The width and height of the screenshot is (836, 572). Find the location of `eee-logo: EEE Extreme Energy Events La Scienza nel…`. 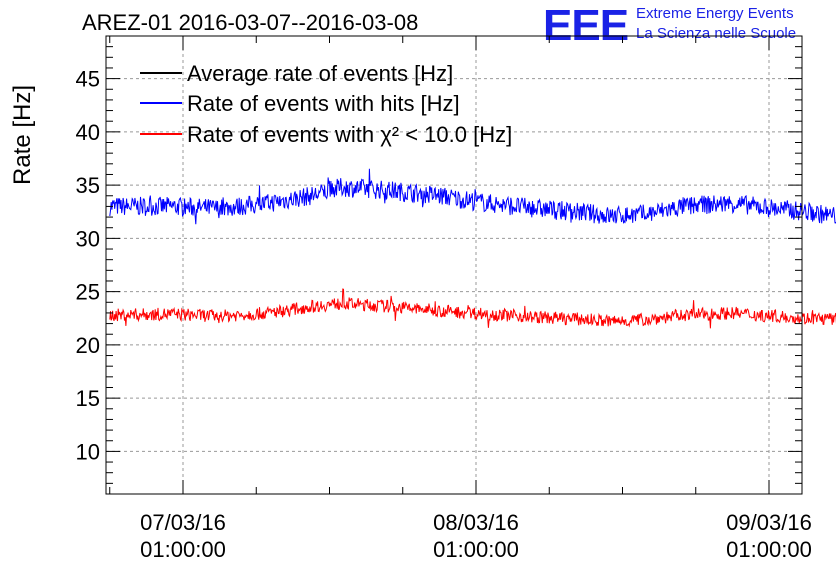

eee-logo: EEE Extreme Energy Events La Scienza nel… is located at coordinates (669, 25).